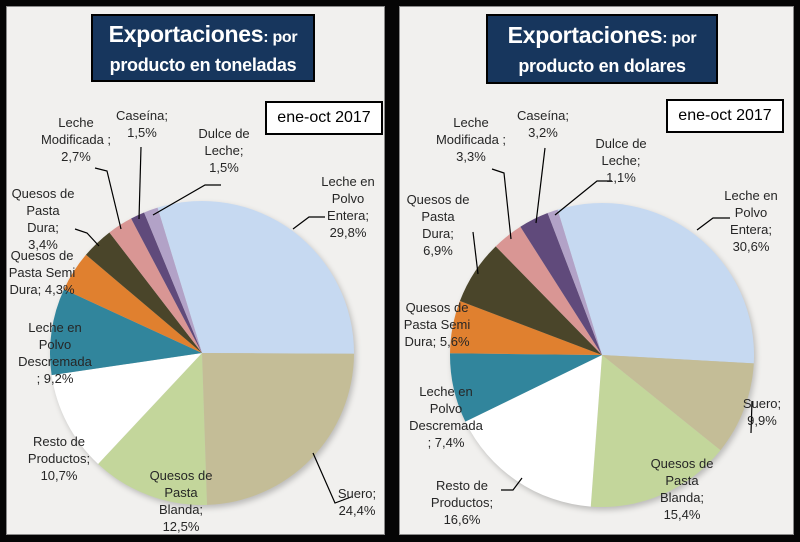 The image size is (800, 542). Describe the element at coordinates (76, 139) in the screenshot. I see `pie-label-leche-modificada: Leche Modificada ; 2,7%` at that location.